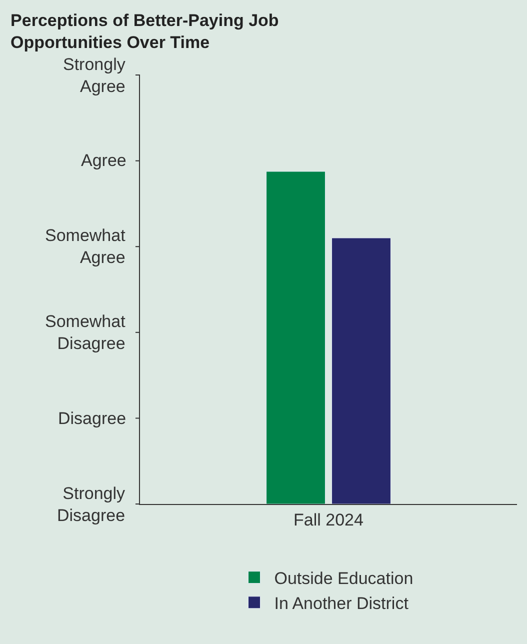 This screenshot has width=527, height=644. I want to click on x-tick-label: Fall 2024, so click(329, 520).